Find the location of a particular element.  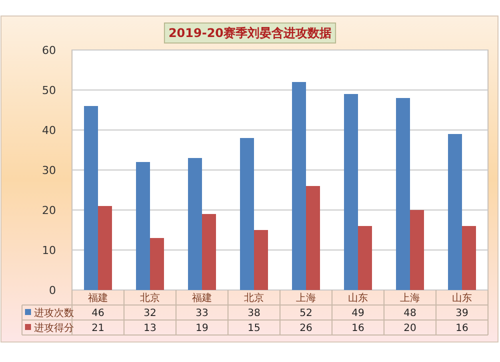

y-tick-label: 0 is located at coordinates (52, 290).